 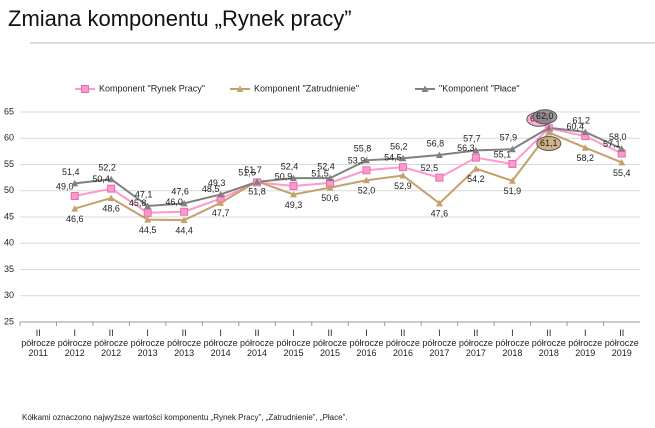 What do you see at coordinates (148, 230) in the screenshot?
I see `value-label: 44,5` at bounding box center [148, 230].